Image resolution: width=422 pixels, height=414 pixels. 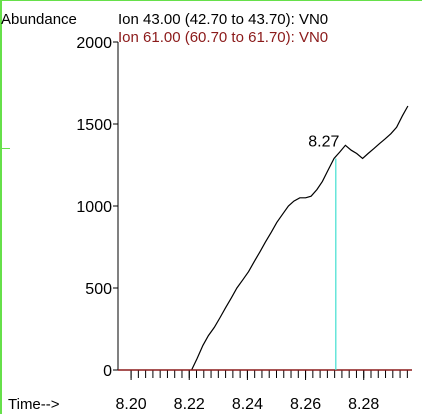 I want to click on y-tick-label: 0, so click(x=107, y=371).